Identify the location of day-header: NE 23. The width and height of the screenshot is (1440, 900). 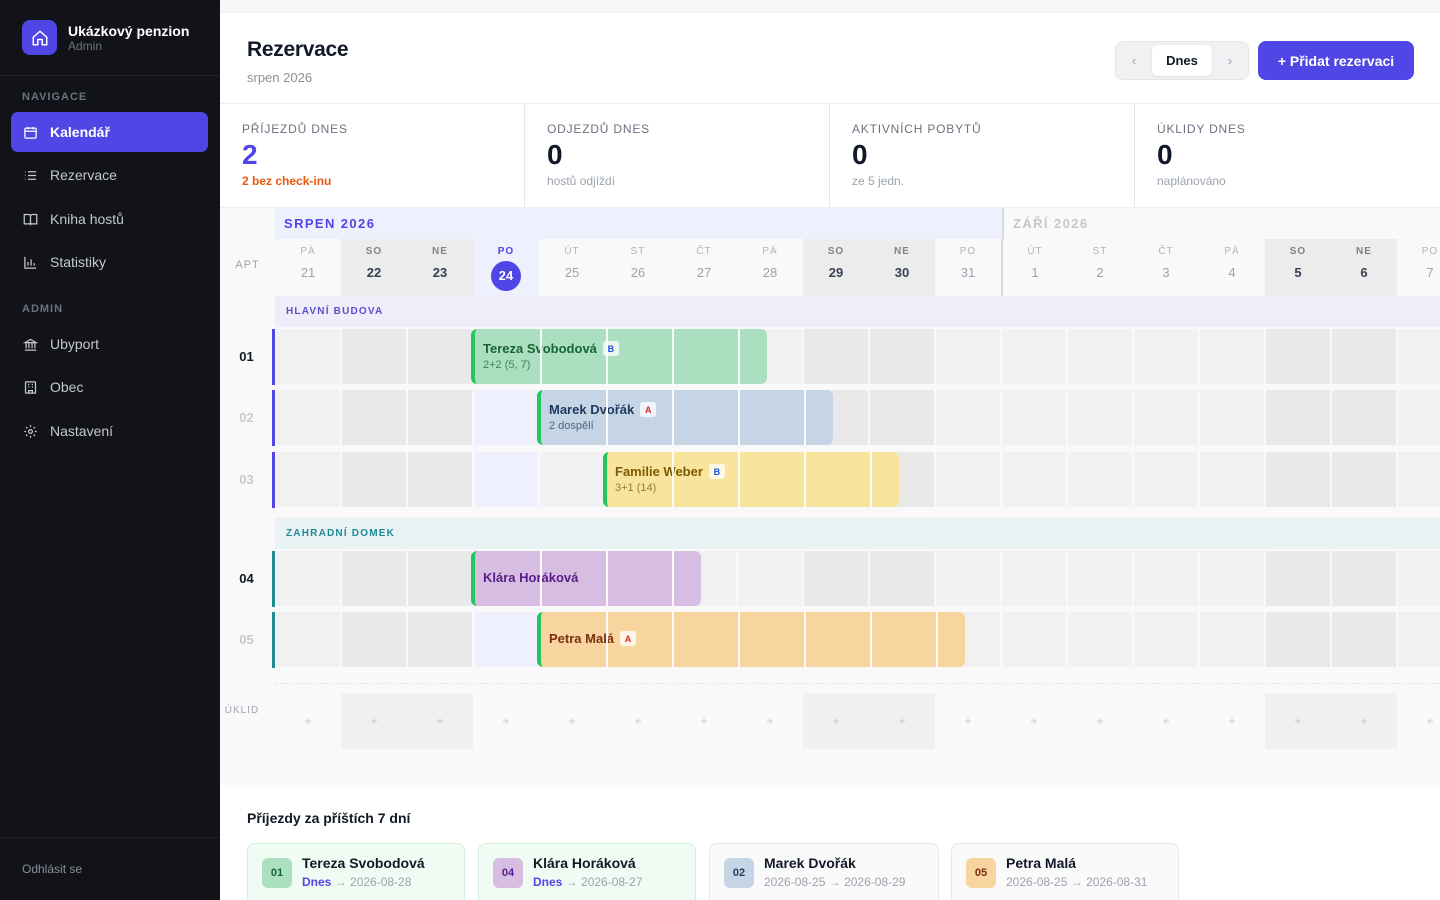
(440, 267).